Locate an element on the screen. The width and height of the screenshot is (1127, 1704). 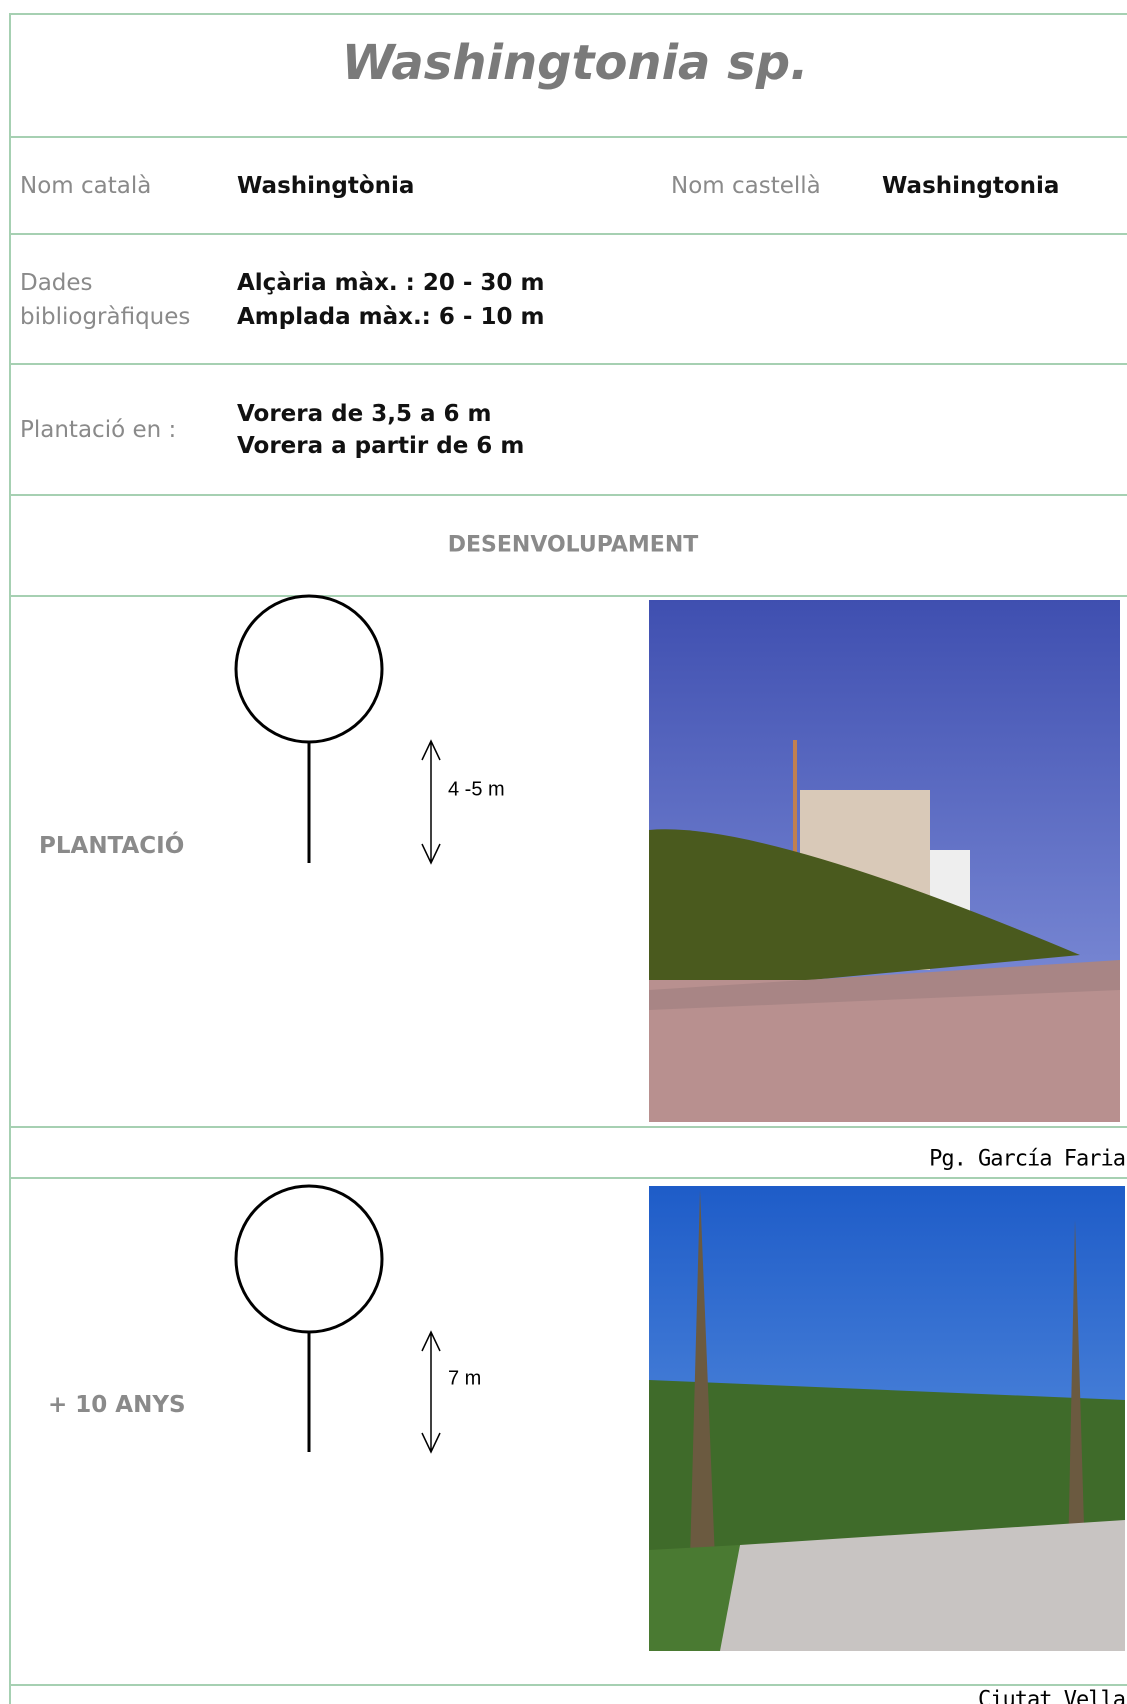
label: Dades is located at coordinates (56, 283).